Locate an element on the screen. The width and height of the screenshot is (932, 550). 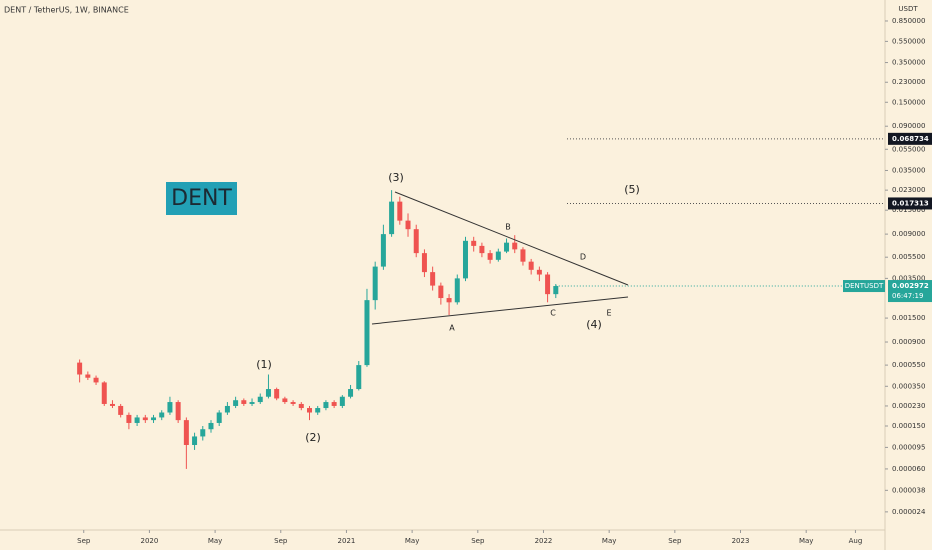
wave-label: (4) is located at coordinates (594, 324).